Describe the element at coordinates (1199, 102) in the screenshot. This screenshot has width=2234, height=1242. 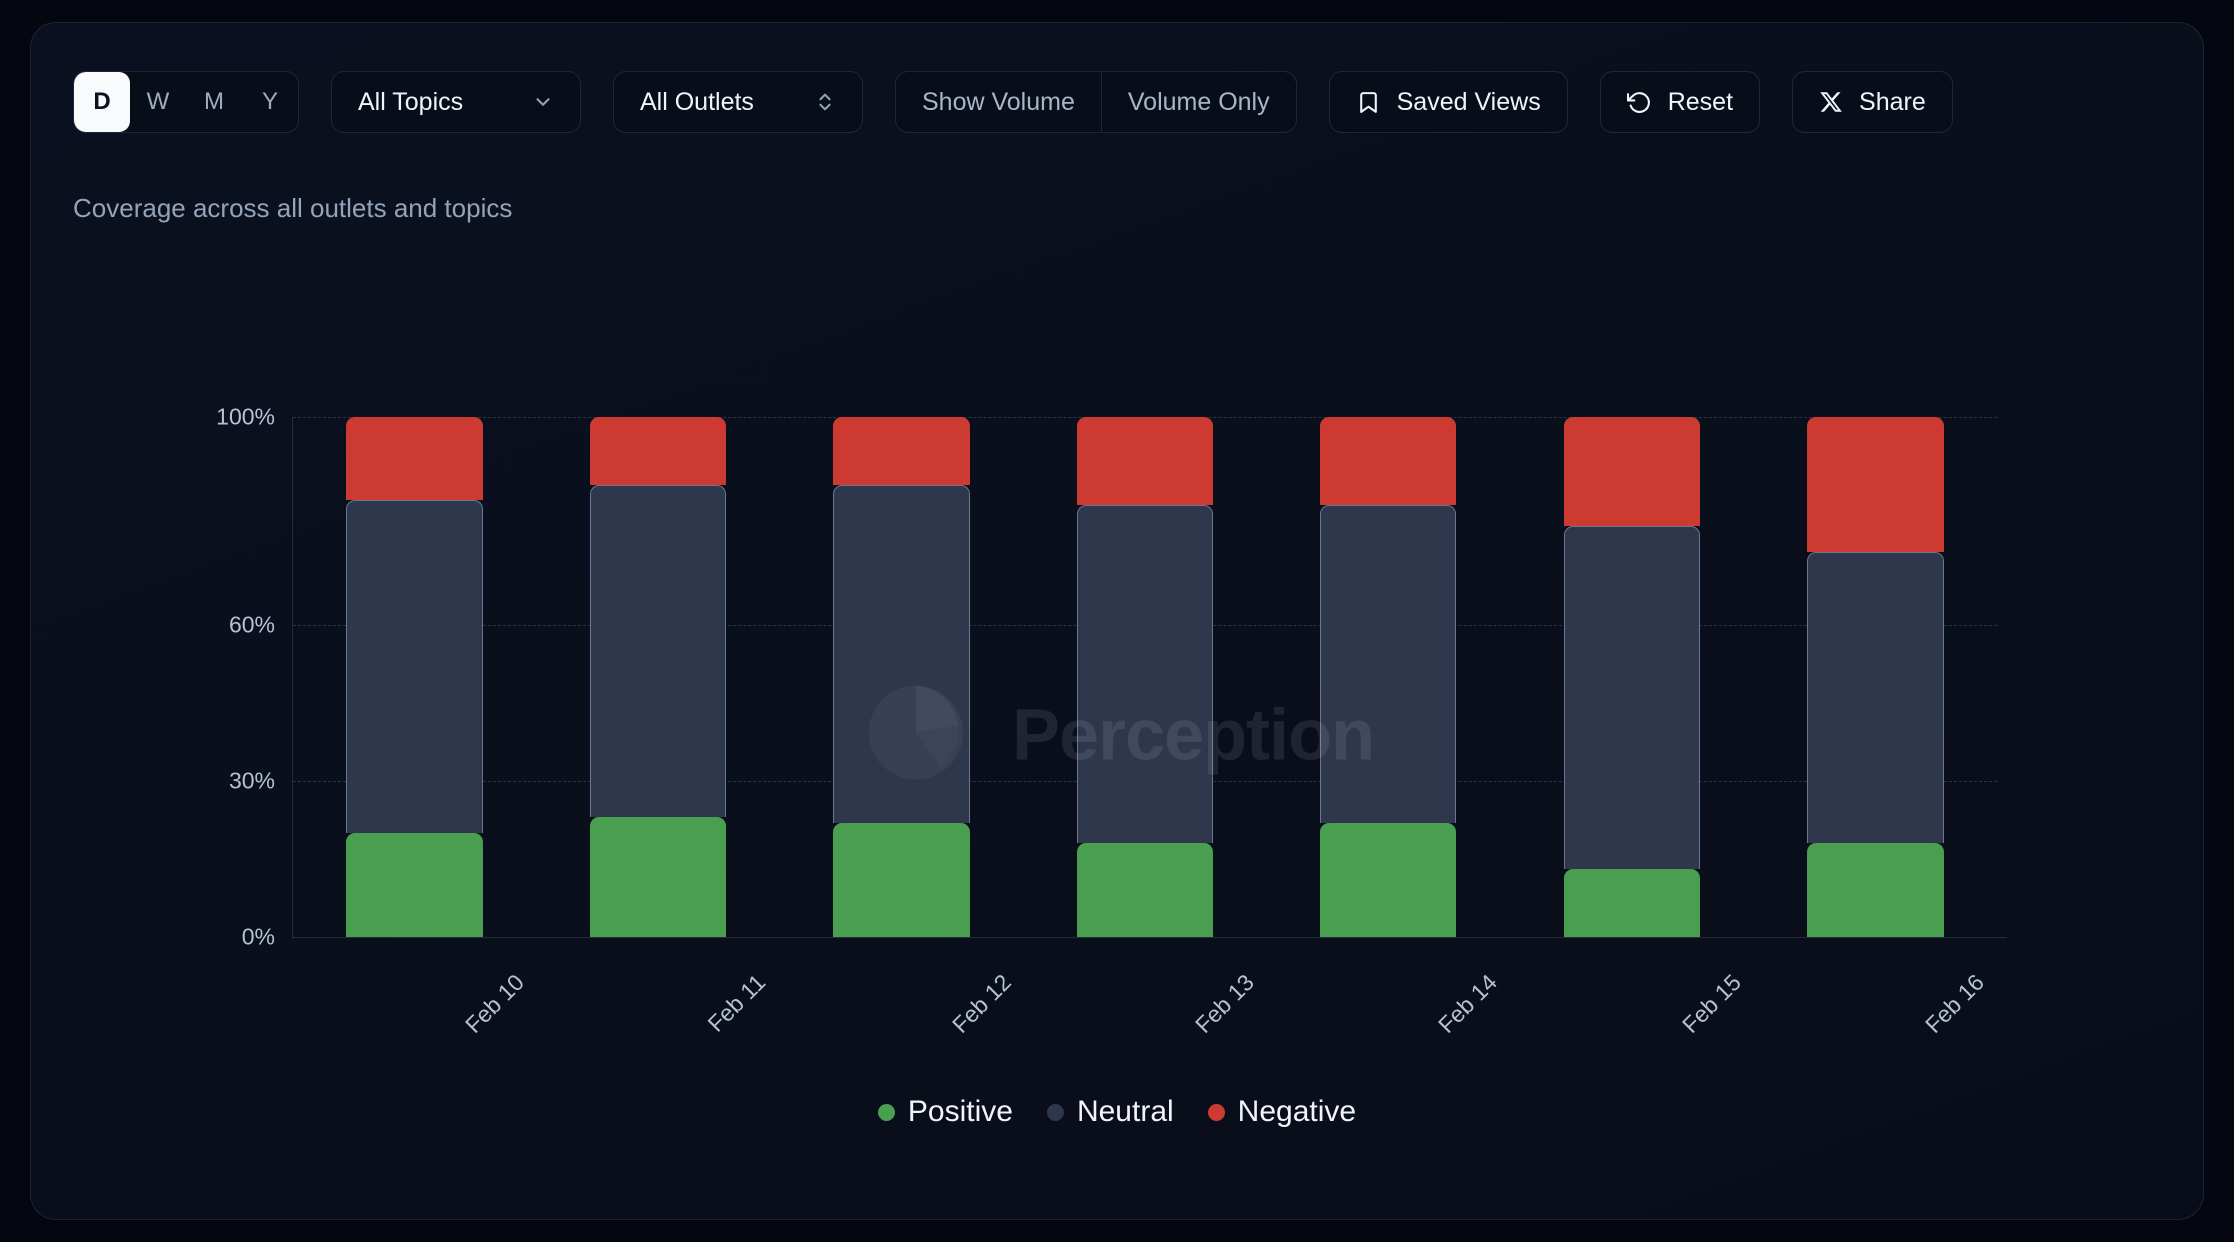
I see `volume-only-button: Volume Only` at that location.